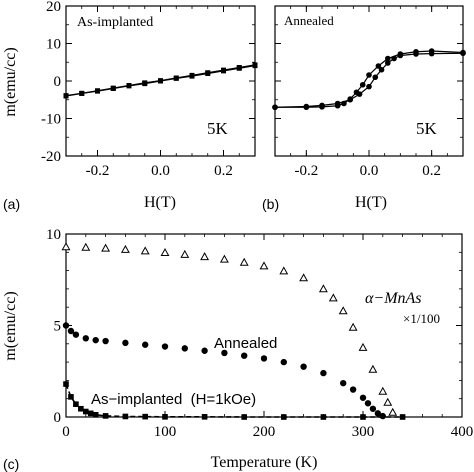  Describe the element at coordinates (51, 120) in the screenshot. I see `y-tick-label: -10` at that location.